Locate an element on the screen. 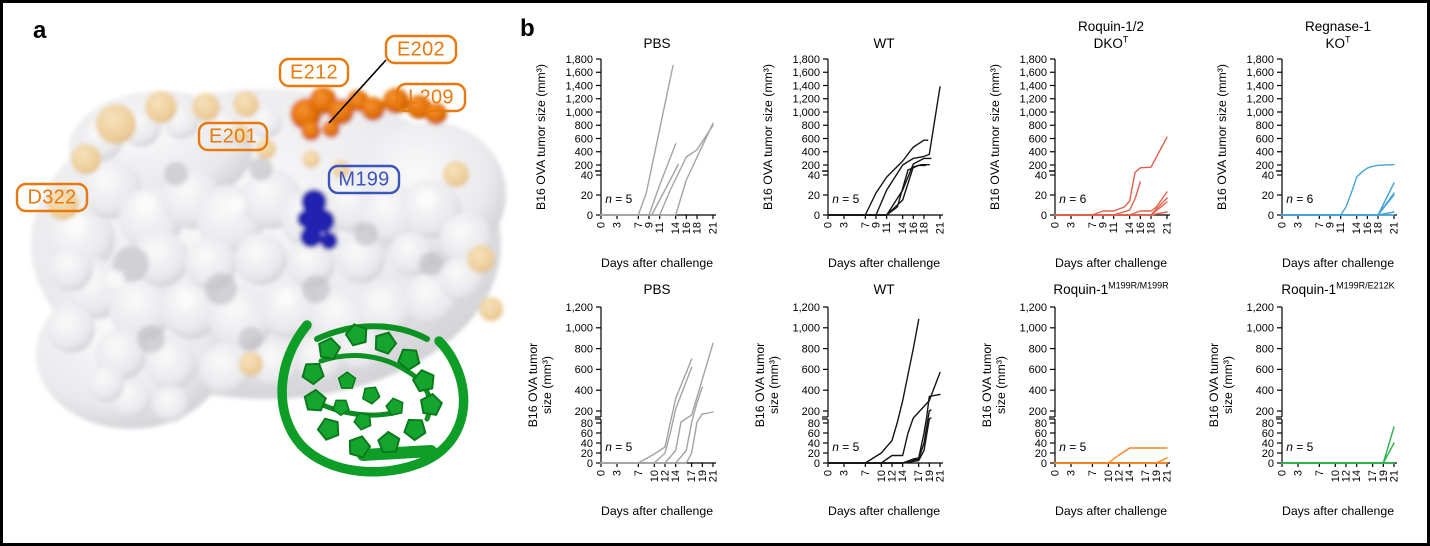 The height and width of the screenshot is (546, 1430). svg-text: 1,800 is located at coordinates (1260, 60).